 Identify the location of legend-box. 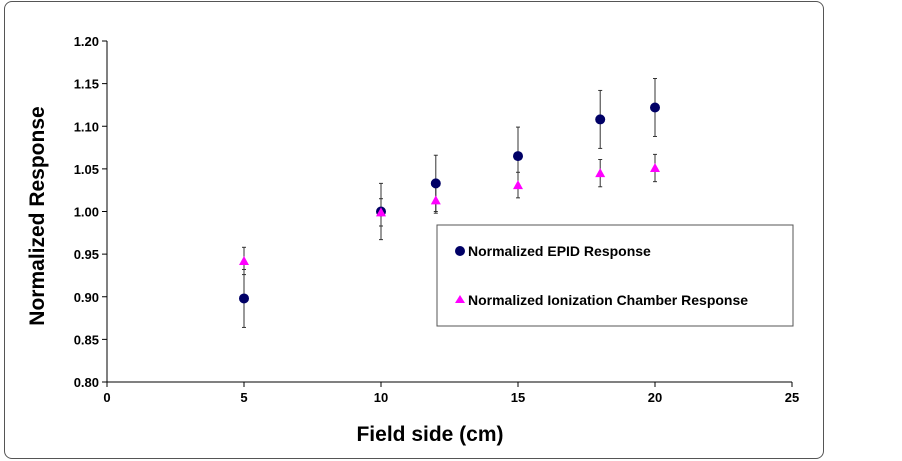
(615, 275).